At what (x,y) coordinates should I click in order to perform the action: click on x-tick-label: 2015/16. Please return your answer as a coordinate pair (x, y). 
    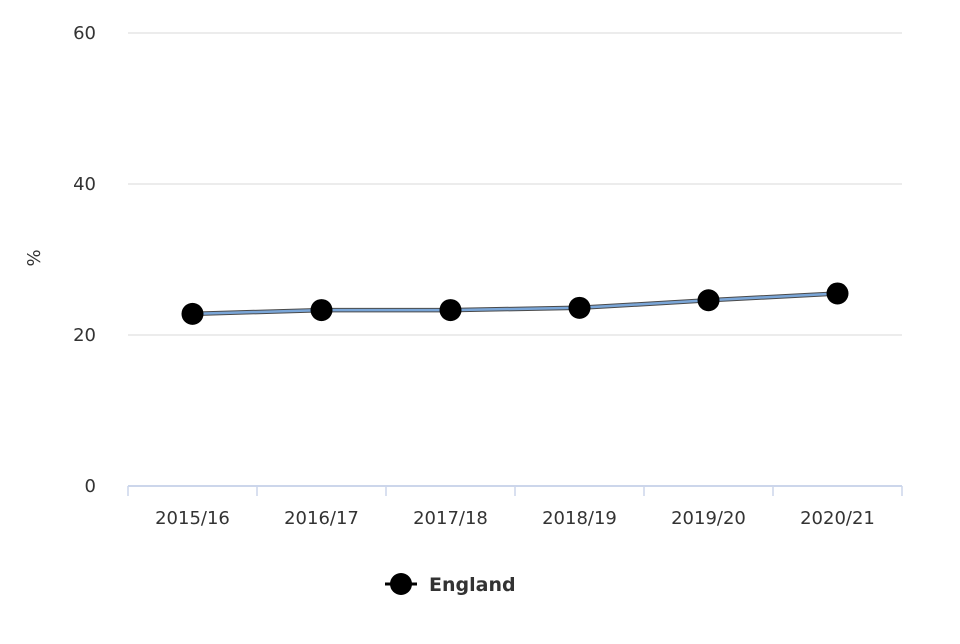
    Looking at the image, I should click on (192, 518).